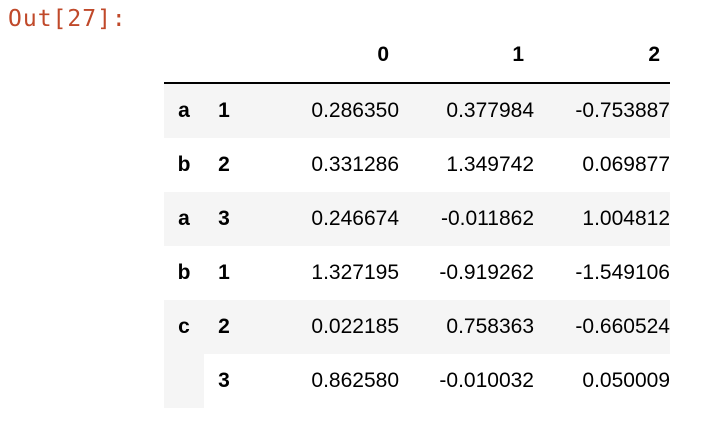 The image size is (708, 422). Describe the element at coordinates (466, 219) in the screenshot. I see `table-cell: -0.011862` at that location.